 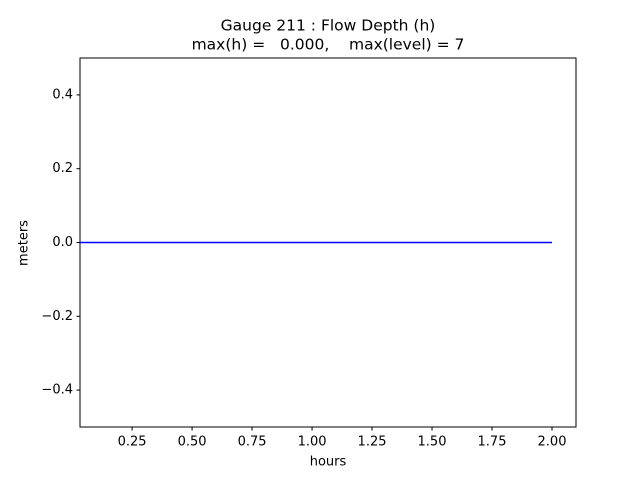 I want to click on x-tick-label: 0.75, so click(x=252, y=442).